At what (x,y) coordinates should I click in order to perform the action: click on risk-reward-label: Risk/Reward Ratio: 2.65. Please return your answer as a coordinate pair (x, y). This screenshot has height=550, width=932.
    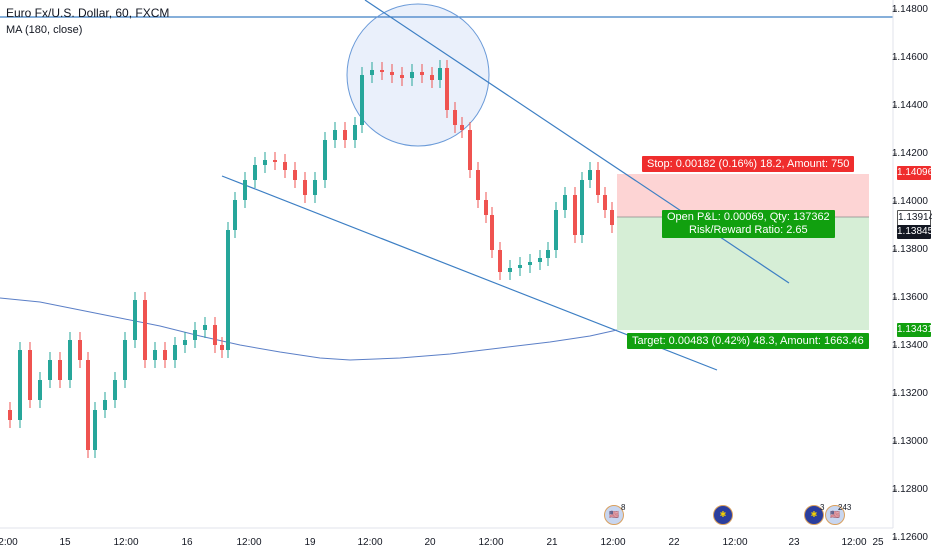
    Looking at the image, I should click on (748, 230).